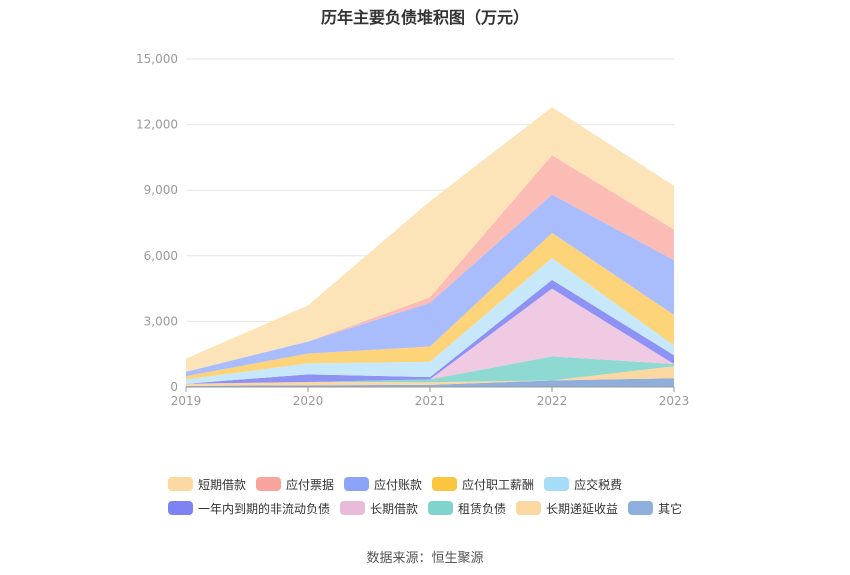 This screenshot has height=575, width=850. What do you see at coordinates (157, 125) in the screenshot?
I see `y-tick-label: 12,000` at bounding box center [157, 125].